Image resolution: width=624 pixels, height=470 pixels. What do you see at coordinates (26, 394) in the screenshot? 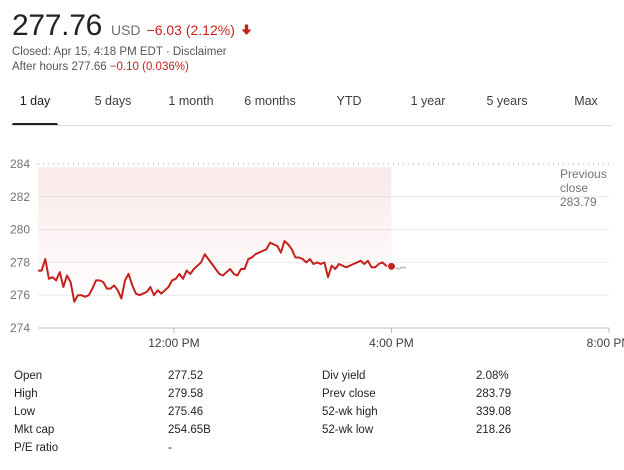
I see `stat-label: High` at bounding box center [26, 394].